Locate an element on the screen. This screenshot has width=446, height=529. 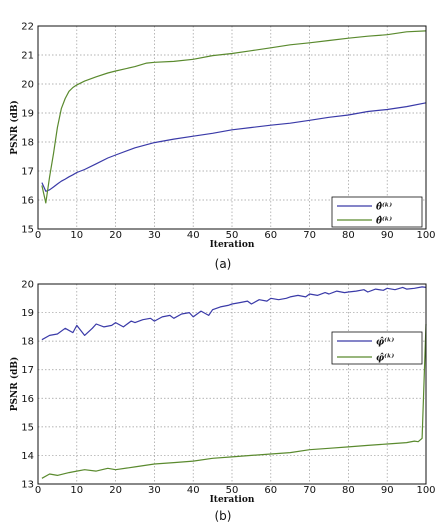
y-tick-label: 13 is located at coordinates (27, 485).